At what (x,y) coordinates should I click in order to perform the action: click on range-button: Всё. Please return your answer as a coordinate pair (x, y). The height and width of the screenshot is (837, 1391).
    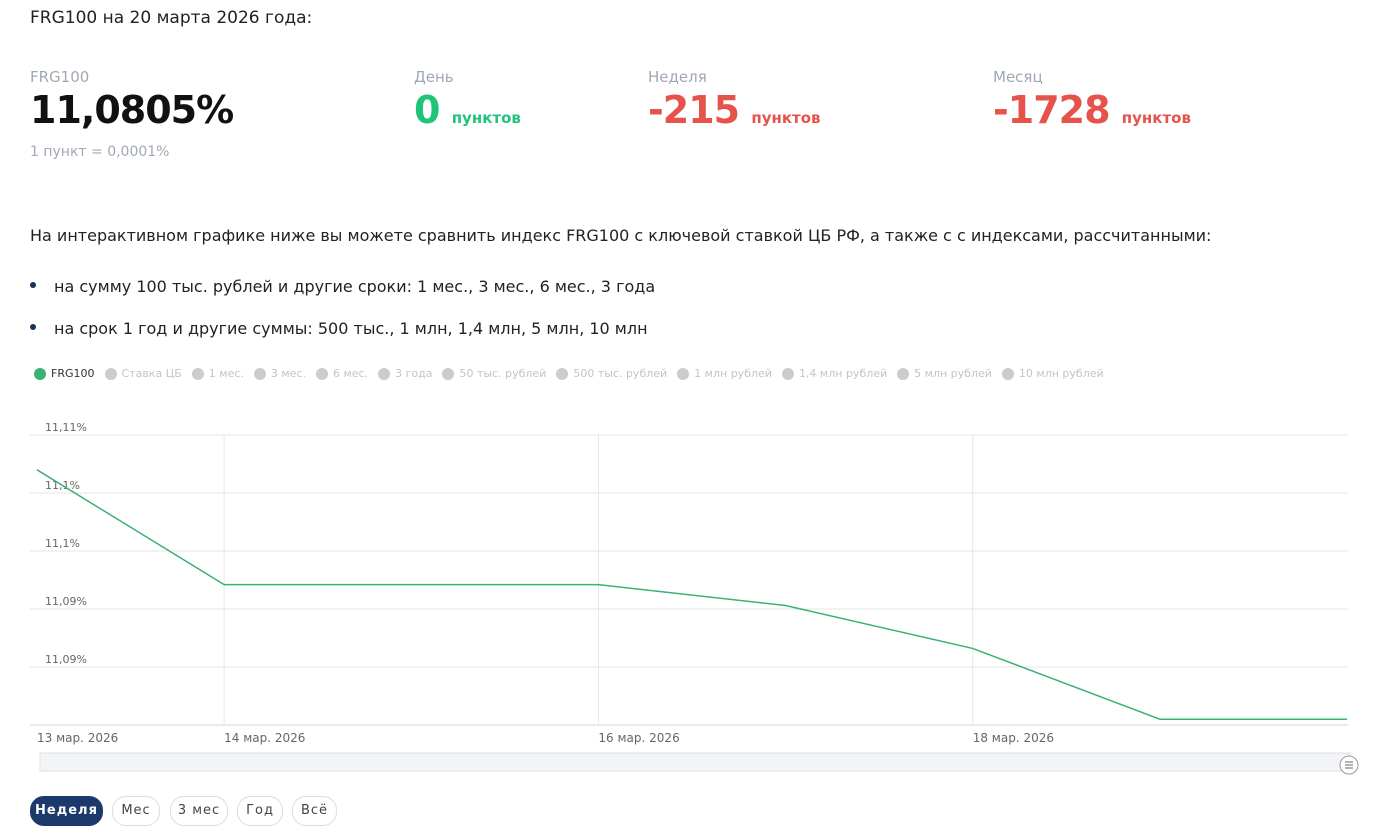
    Looking at the image, I should click on (314, 811).